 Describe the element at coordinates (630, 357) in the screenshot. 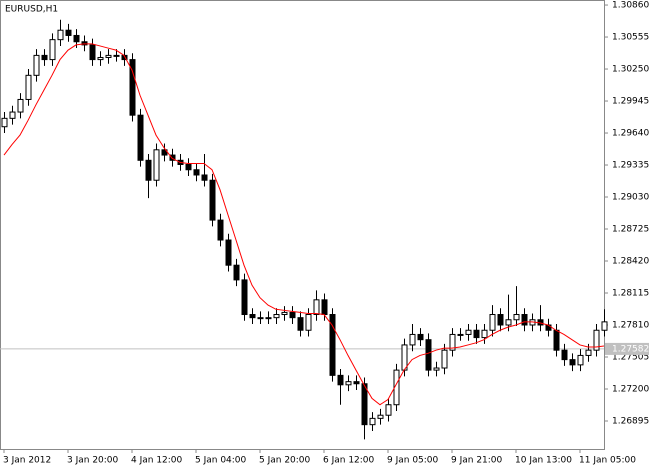

I see `y-tick-label: 1.27505` at that location.